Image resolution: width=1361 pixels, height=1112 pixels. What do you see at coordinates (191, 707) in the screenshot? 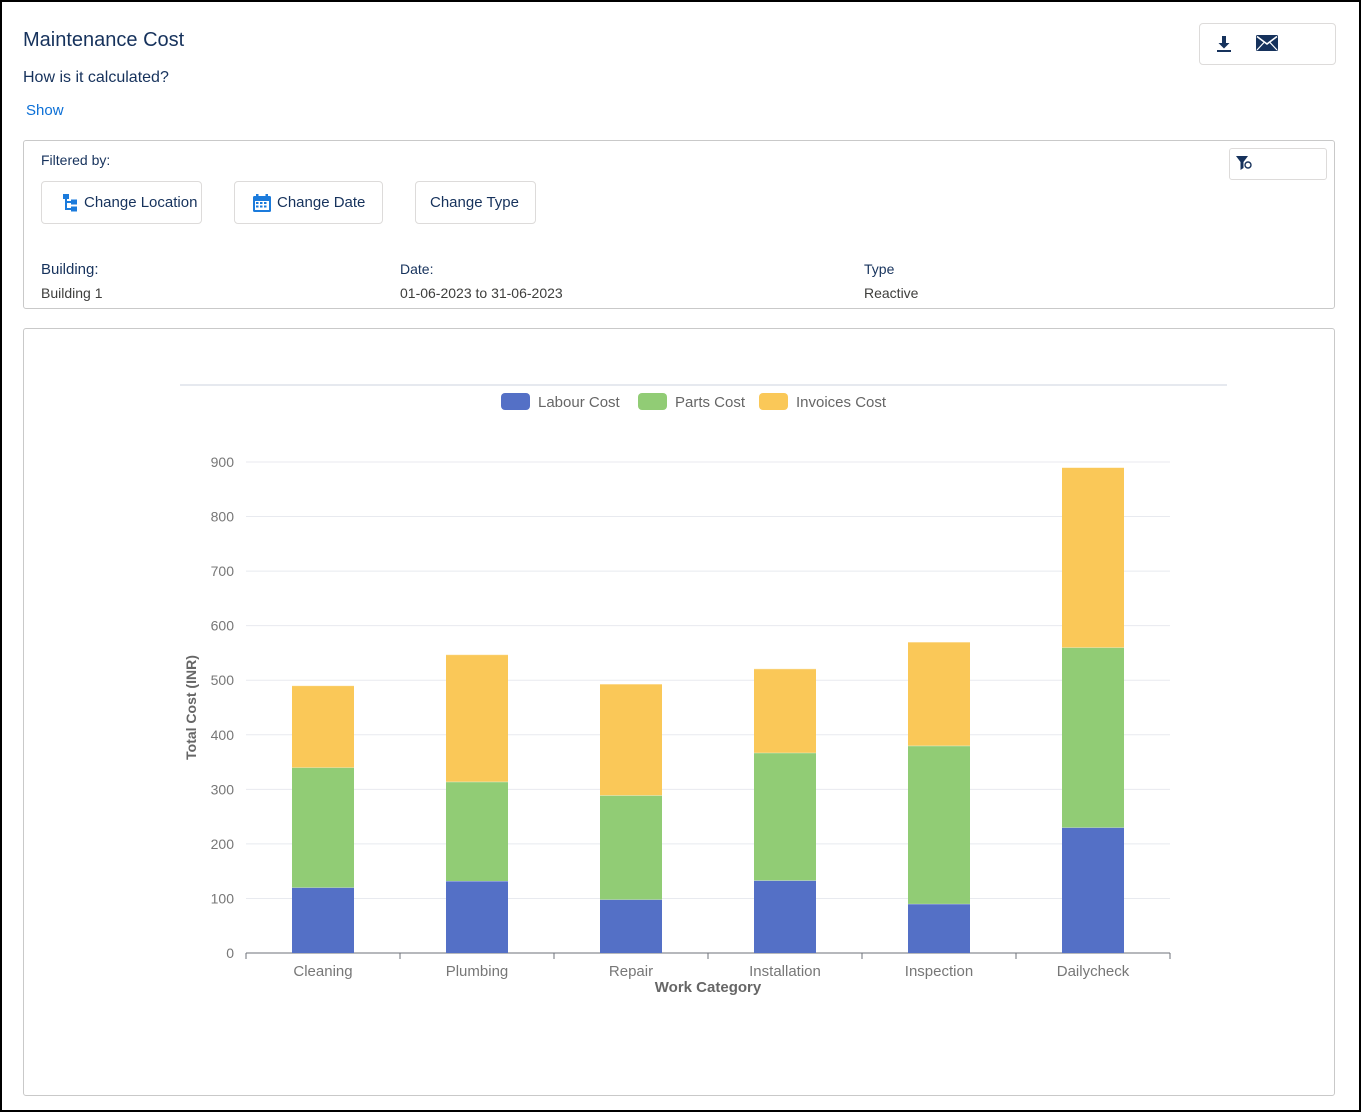
I see `y-axis-title: Total Cost (INR)` at bounding box center [191, 707].